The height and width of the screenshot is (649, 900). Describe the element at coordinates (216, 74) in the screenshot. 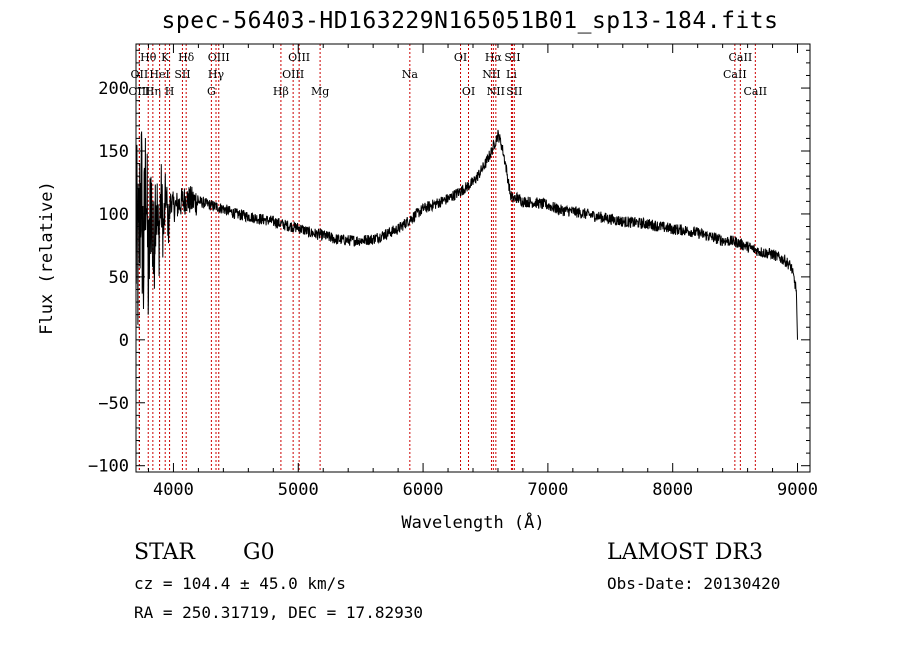

I see `line-marker-label: Hγ` at that location.